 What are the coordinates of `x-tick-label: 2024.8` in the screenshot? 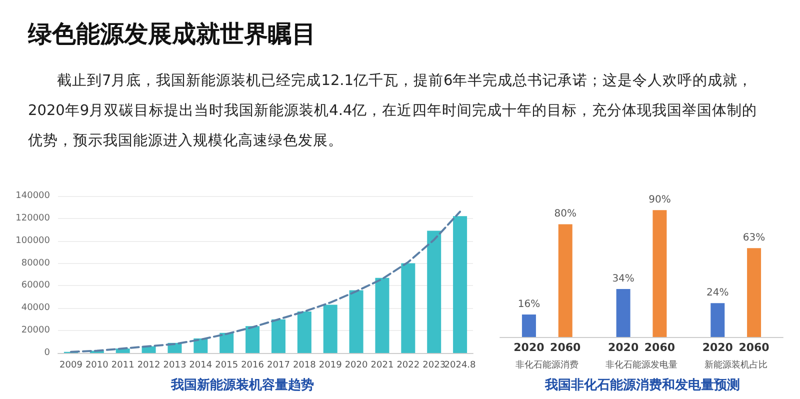 It's located at (460, 365).